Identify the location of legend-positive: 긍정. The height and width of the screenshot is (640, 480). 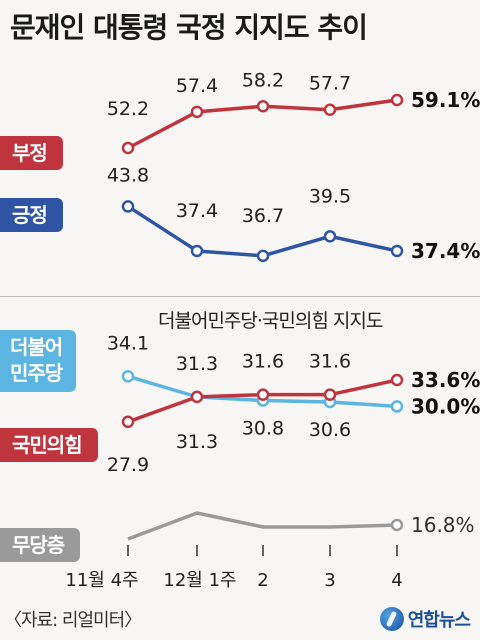
(31, 215).